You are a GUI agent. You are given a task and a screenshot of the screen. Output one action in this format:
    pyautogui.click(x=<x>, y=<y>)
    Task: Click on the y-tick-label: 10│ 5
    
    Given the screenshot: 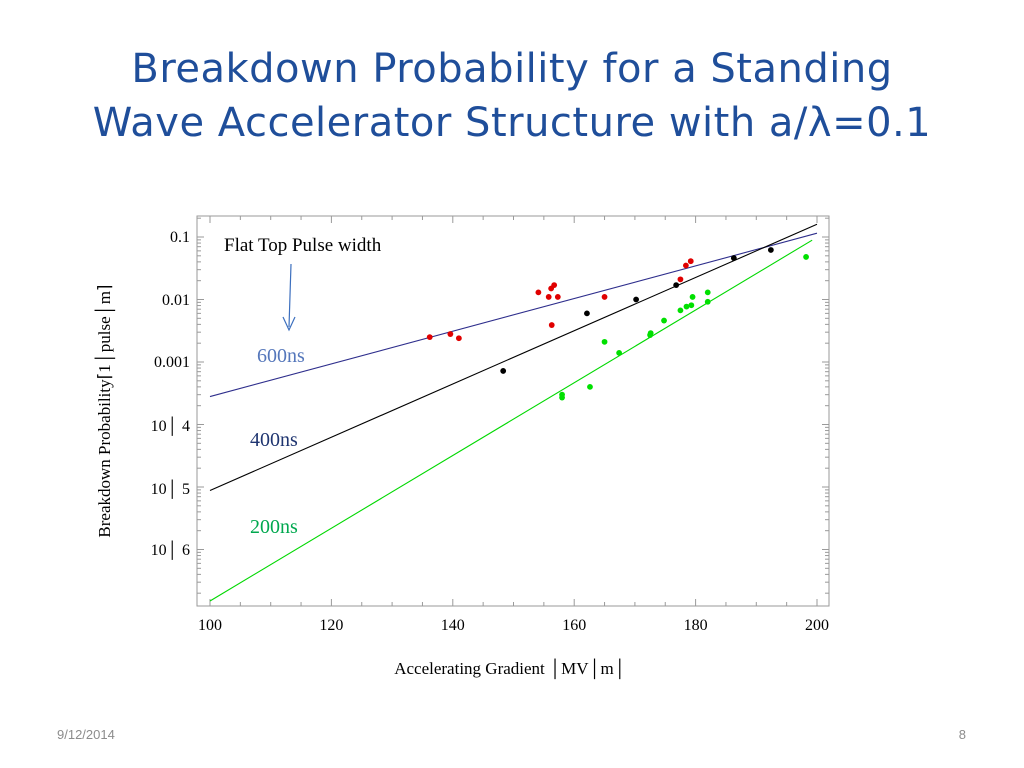 What is the action you would take?
    pyautogui.click(x=170, y=489)
    